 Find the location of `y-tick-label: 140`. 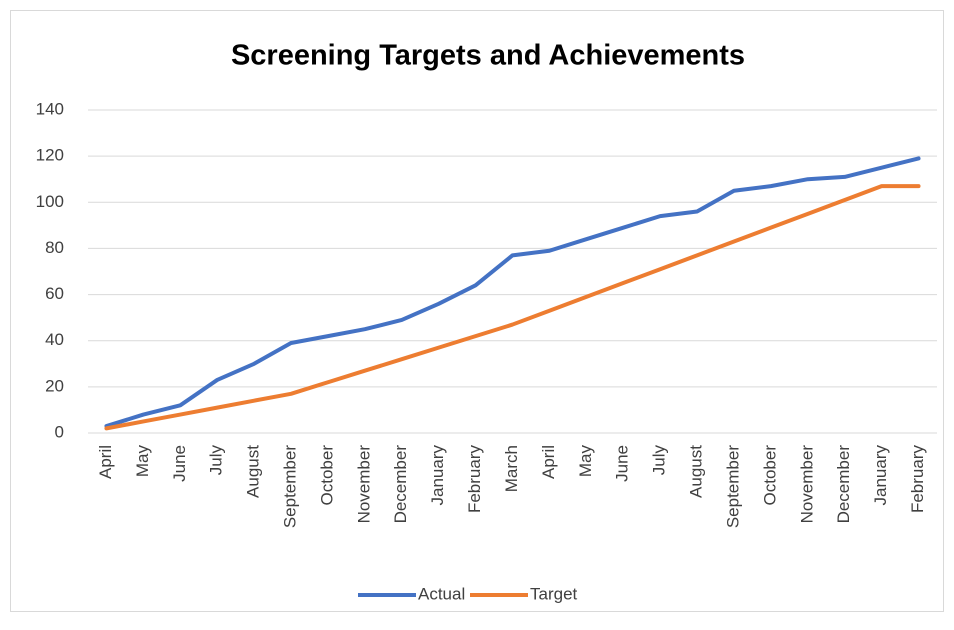

y-tick-label: 140 is located at coordinates (50, 108).